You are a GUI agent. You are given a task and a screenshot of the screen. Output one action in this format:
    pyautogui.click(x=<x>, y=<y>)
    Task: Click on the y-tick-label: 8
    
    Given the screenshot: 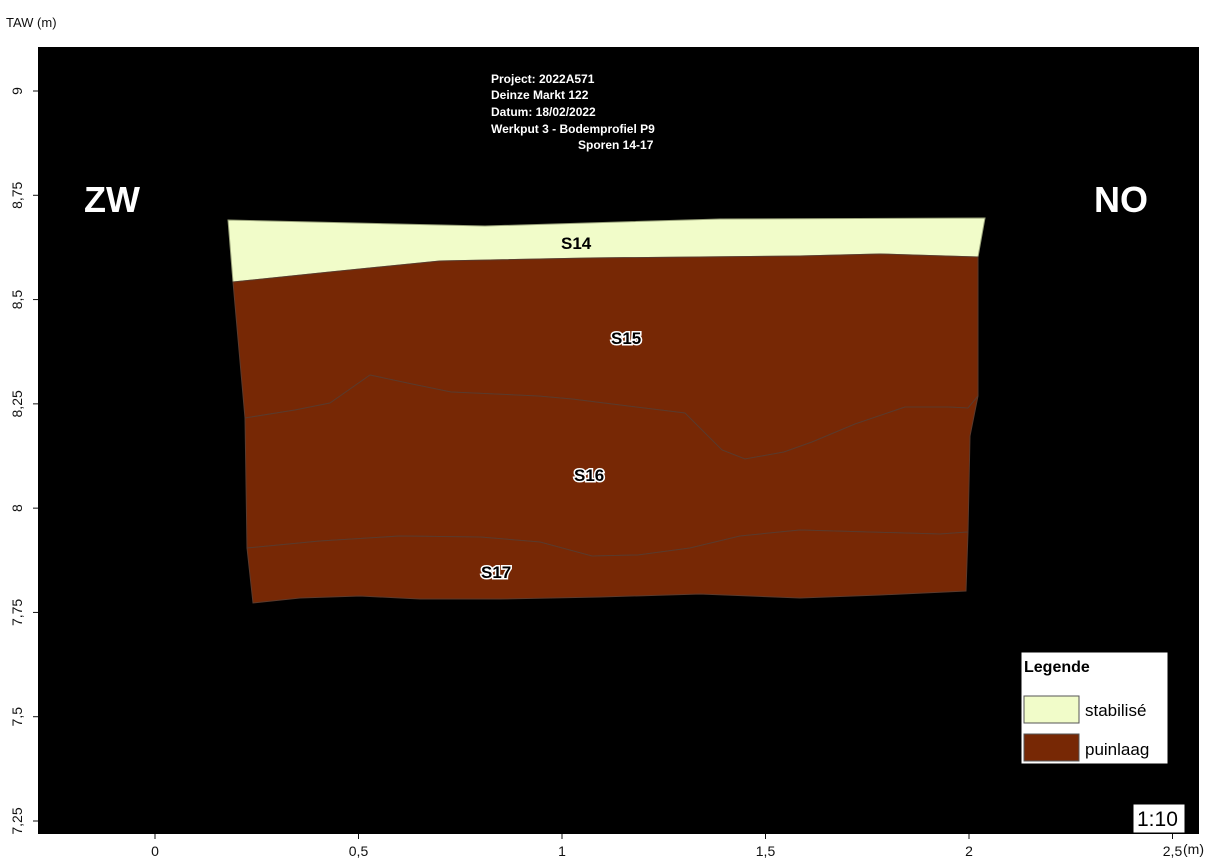 What is the action you would take?
    pyautogui.click(x=17, y=508)
    